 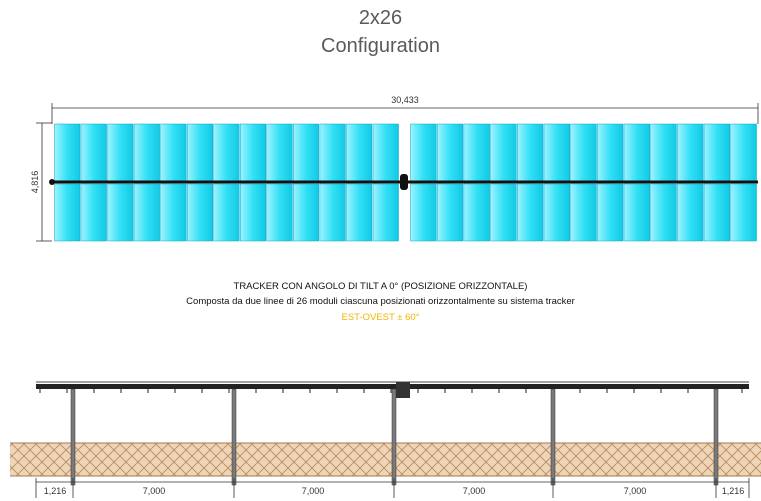 I want to click on module-beam, so click(x=392, y=386).